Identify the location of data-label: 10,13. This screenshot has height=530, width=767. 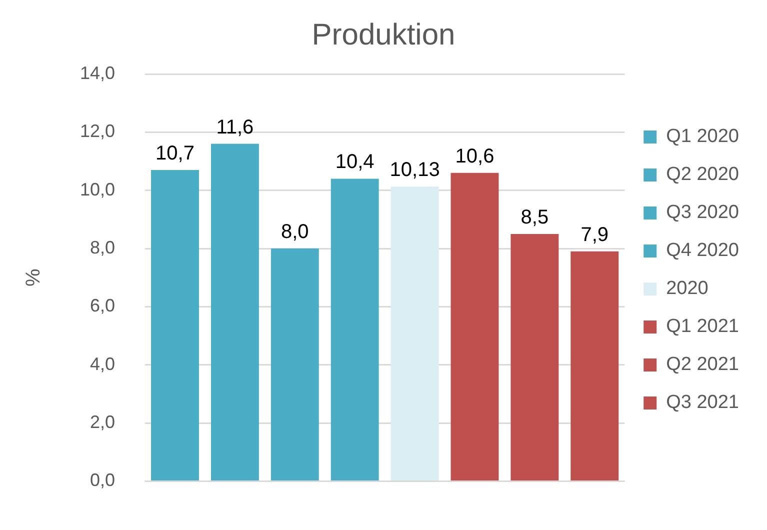
(415, 170).